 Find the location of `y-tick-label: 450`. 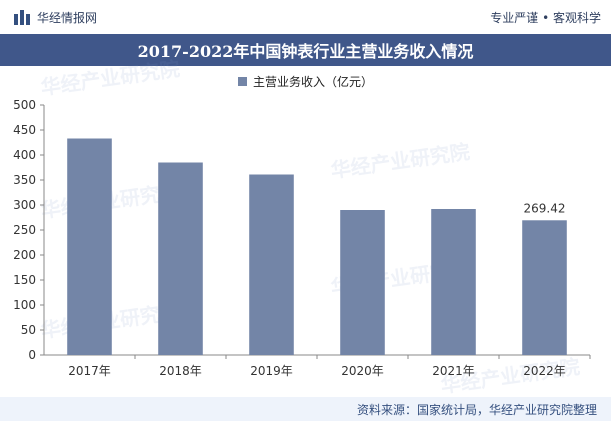

y-tick-label: 450 is located at coordinates (24, 130).